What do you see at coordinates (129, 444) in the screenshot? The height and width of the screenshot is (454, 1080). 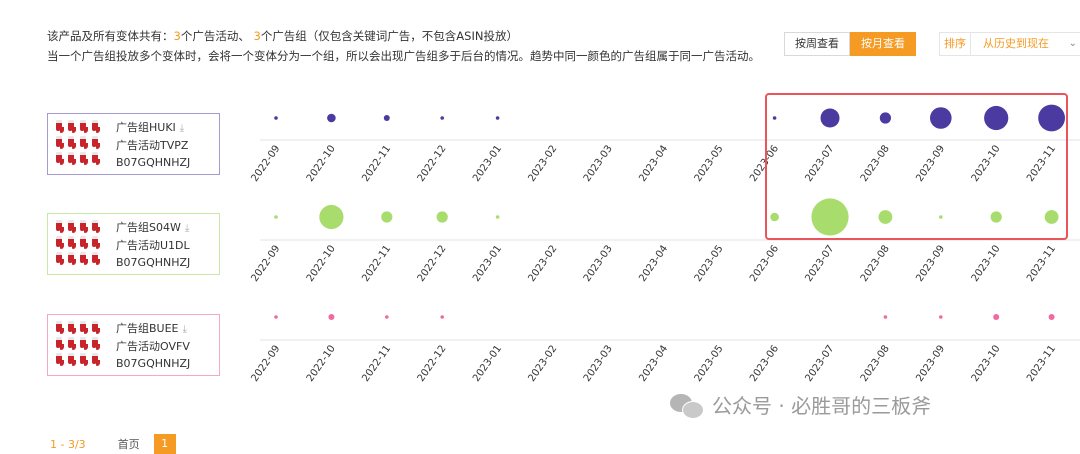 I see `pager-first-page: 首页` at bounding box center [129, 444].